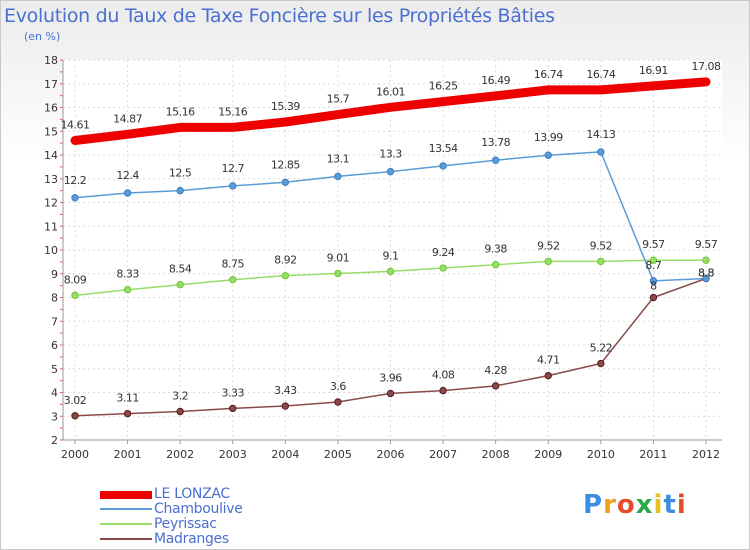 The image size is (750, 550). I want to click on y-tick-label: 7, so click(54, 321).